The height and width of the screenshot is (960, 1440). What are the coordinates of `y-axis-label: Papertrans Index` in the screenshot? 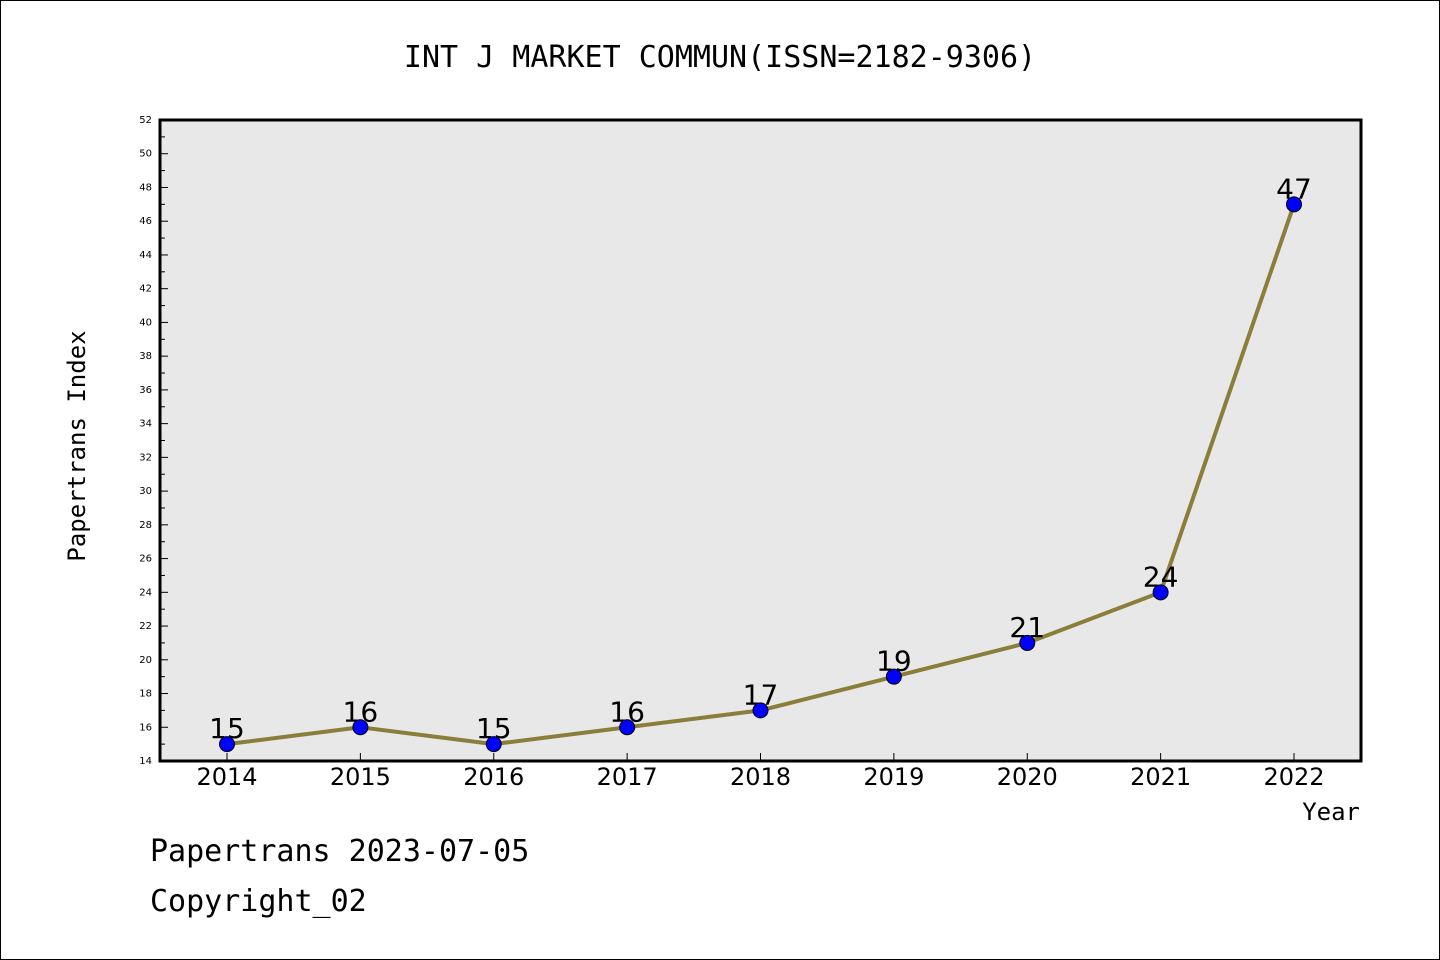 It's located at (77, 445).